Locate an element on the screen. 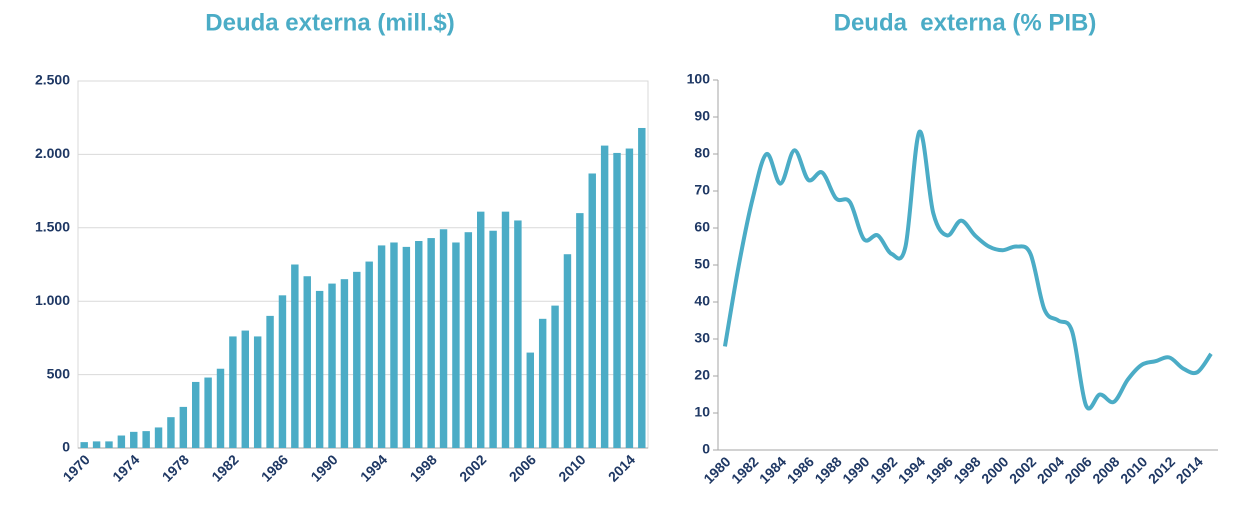  y-tick-label: 10 is located at coordinates (702, 412).